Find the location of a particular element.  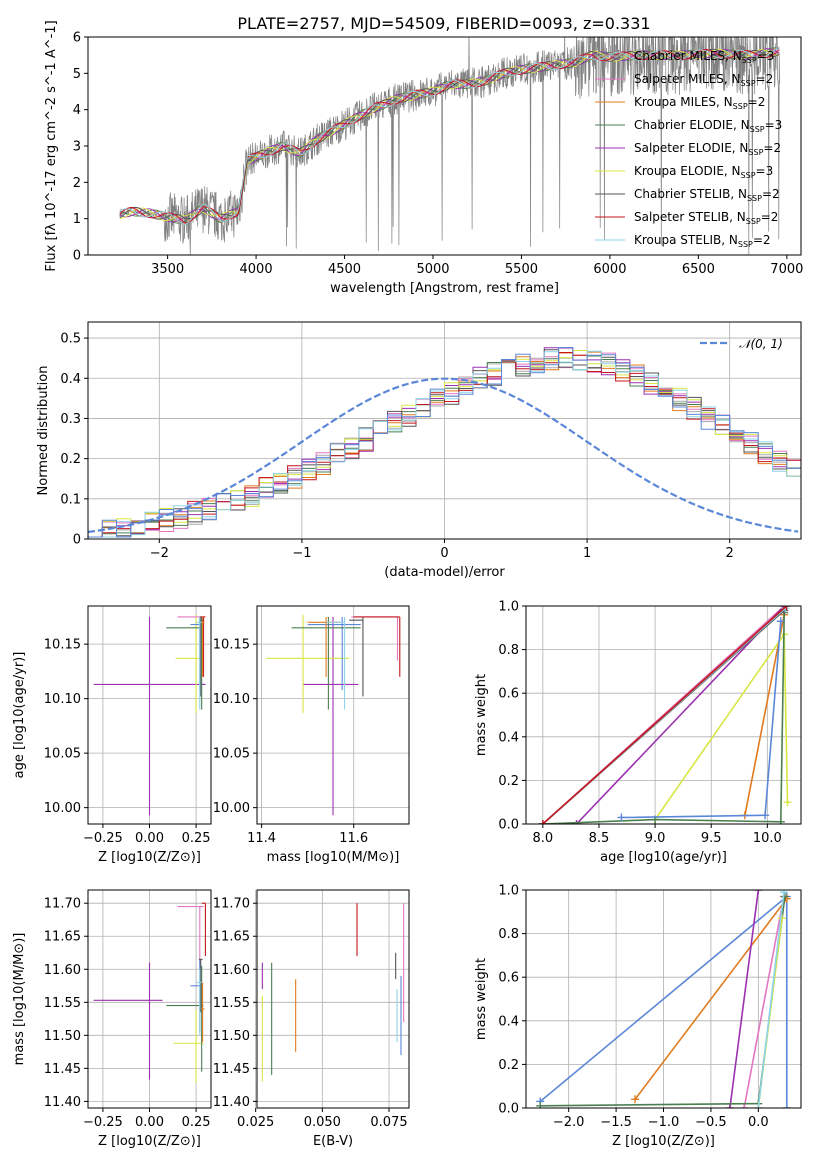

x-tick-label: 8.5 is located at coordinates (599, 838).